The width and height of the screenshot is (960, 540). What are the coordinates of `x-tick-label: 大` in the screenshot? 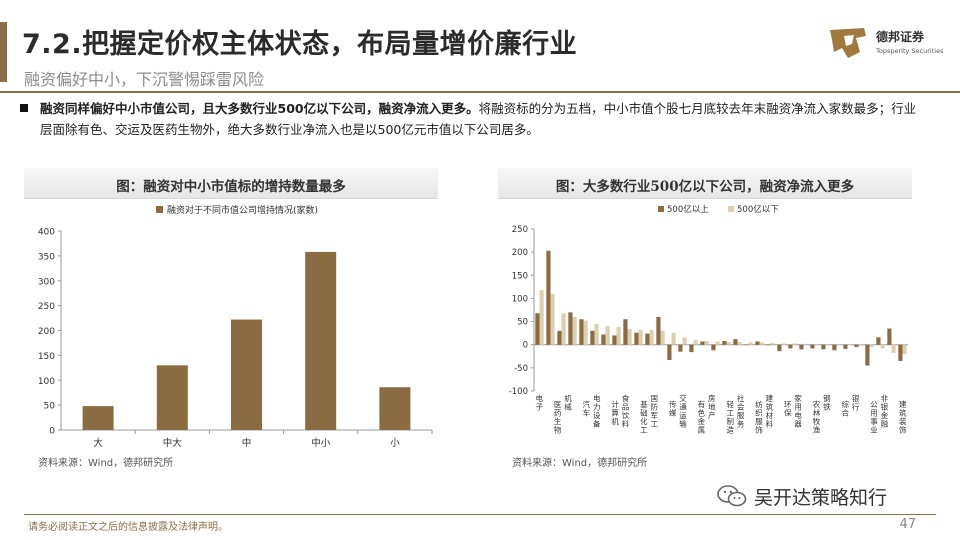 It's located at (98, 443).